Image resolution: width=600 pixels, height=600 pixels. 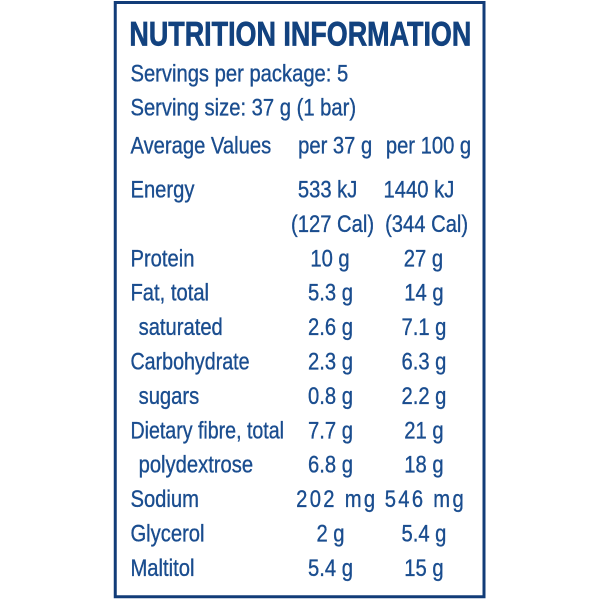 I want to click on svg-text: Serving size: 37 g (1 bar), so click(x=243, y=107).